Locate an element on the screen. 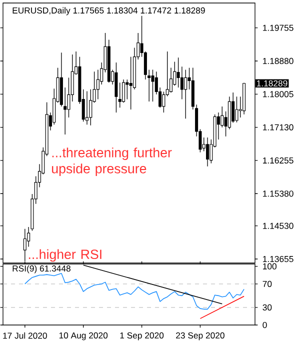 The width and height of the screenshot is (300, 350). text: 1.18289 is located at coordinates (272, 83).